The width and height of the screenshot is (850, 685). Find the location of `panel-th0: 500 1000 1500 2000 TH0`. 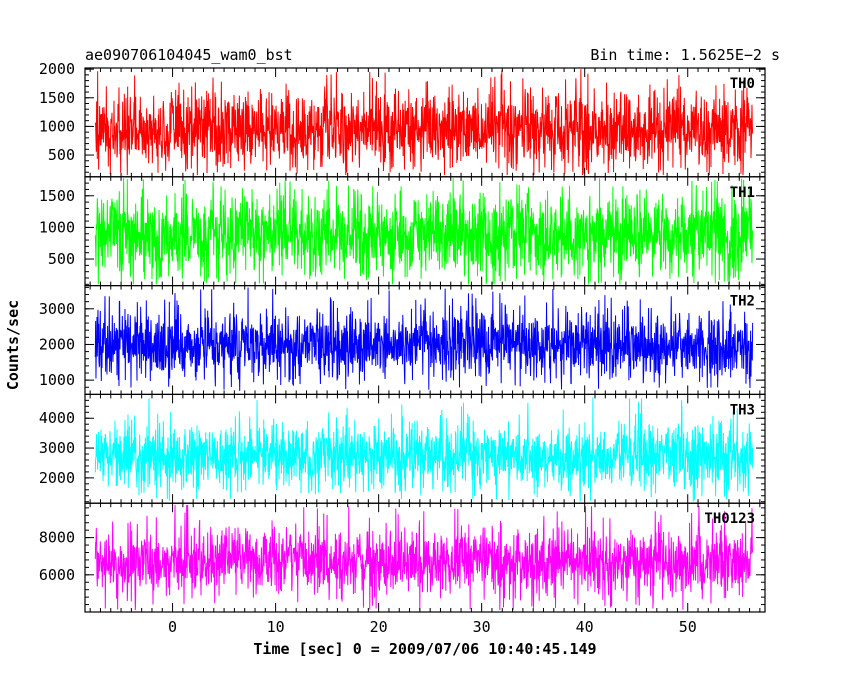

panel-th0: 500 1000 1500 2000 TH0 is located at coordinates (402, 119).